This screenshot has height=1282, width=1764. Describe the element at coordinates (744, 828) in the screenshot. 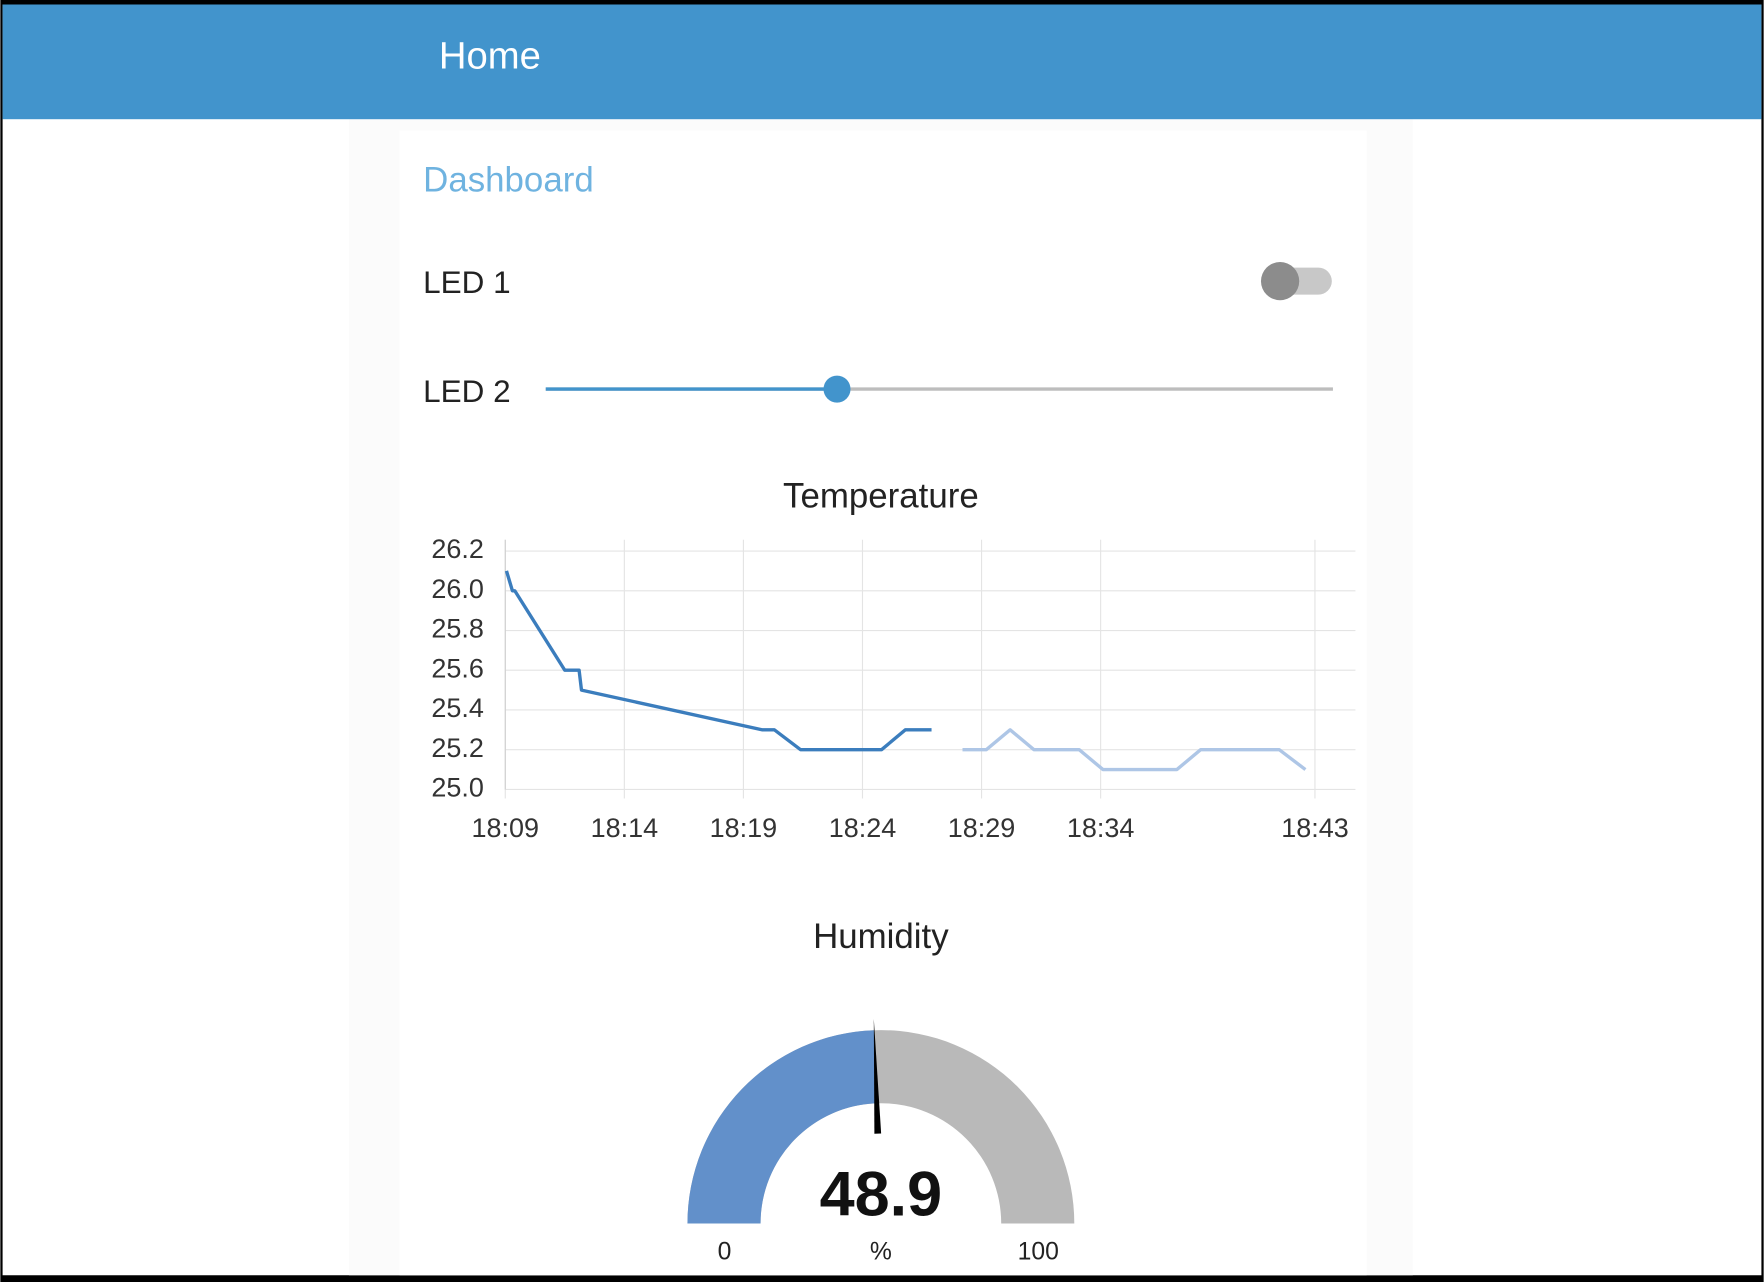

I see `x-tick-label: 18:19` at that location.